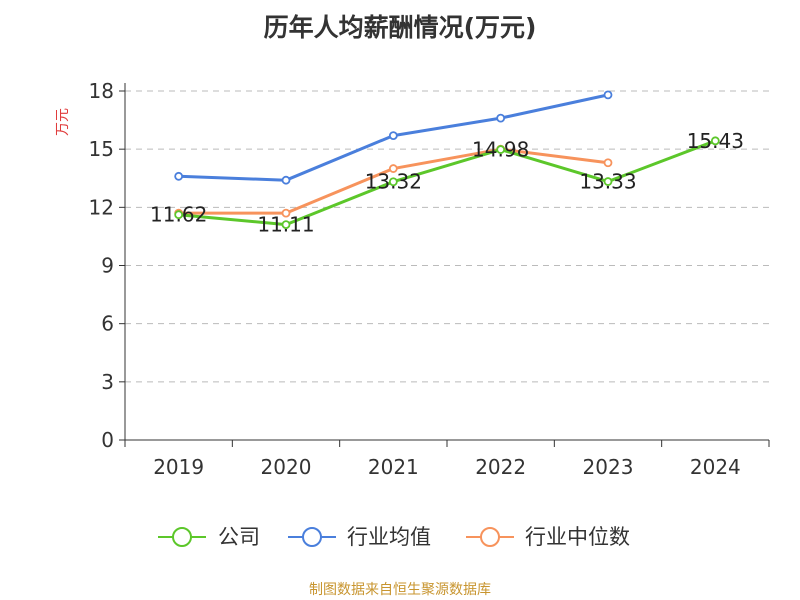 The image size is (800, 600). What do you see at coordinates (178, 467) in the screenshot?
I see `x-tick-label: 2019` at bounding box center [178, 467].